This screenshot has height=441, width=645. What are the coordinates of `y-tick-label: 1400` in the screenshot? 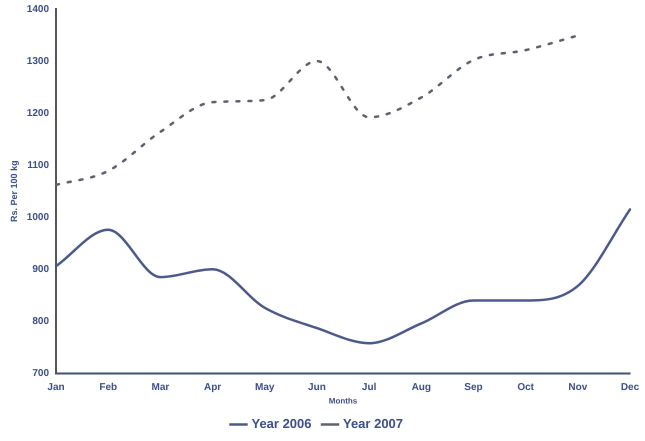 It's located at (38, 9).